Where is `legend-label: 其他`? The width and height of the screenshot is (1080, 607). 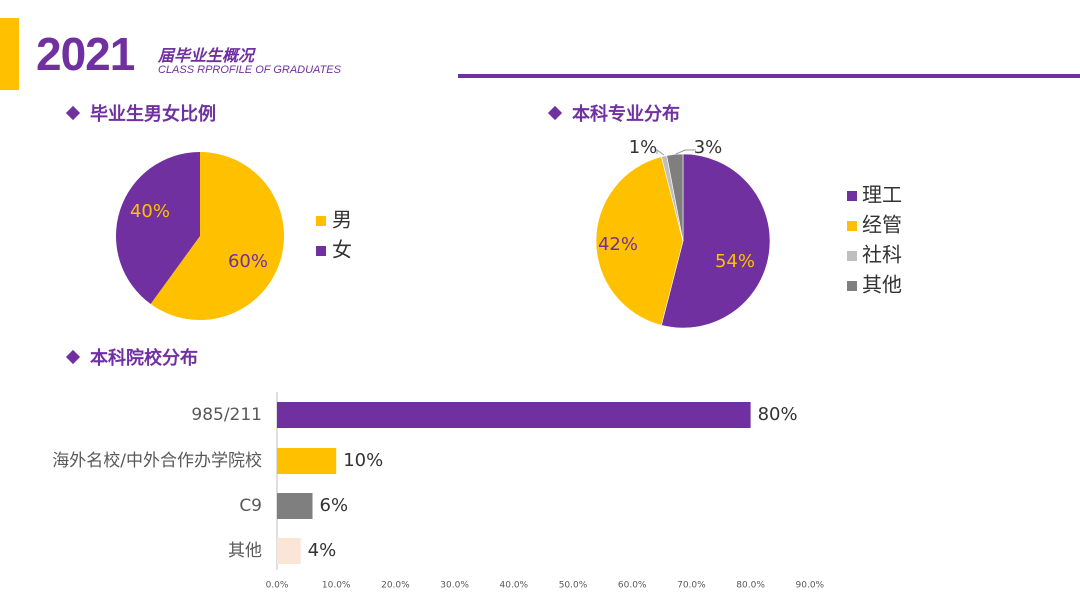 legend-label: 其他 is located at coordinates (882, 285).